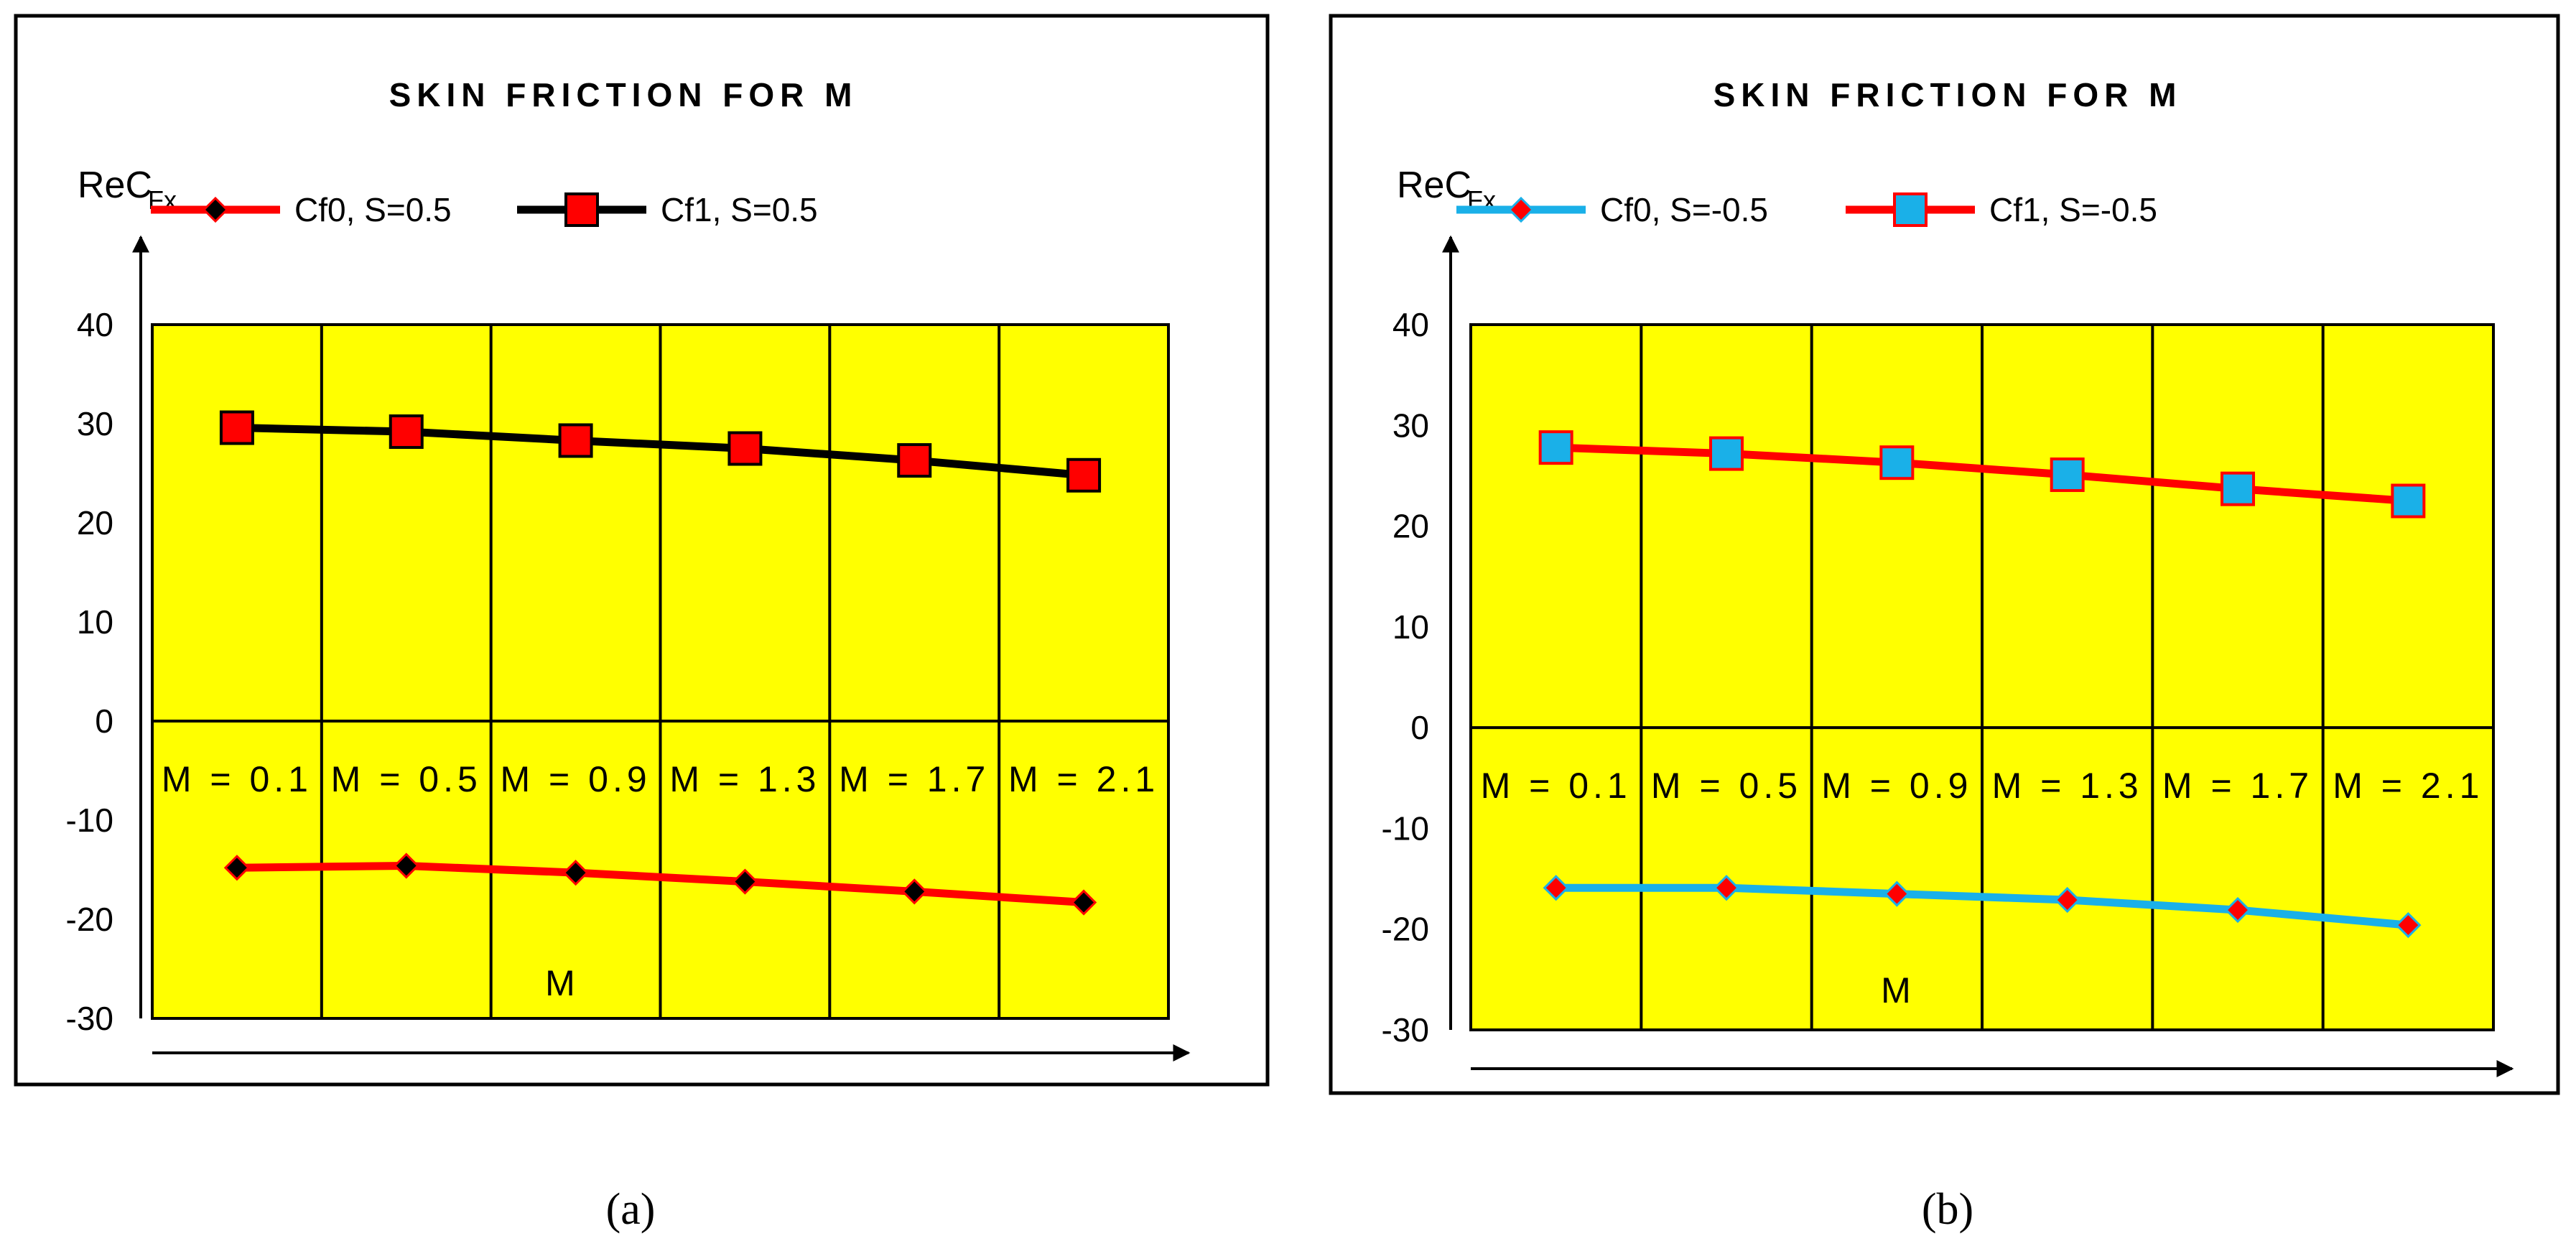  Describe the element at coordinates (631, 1209) in the screenshot. I see `panel-caption: (a)` at that location.